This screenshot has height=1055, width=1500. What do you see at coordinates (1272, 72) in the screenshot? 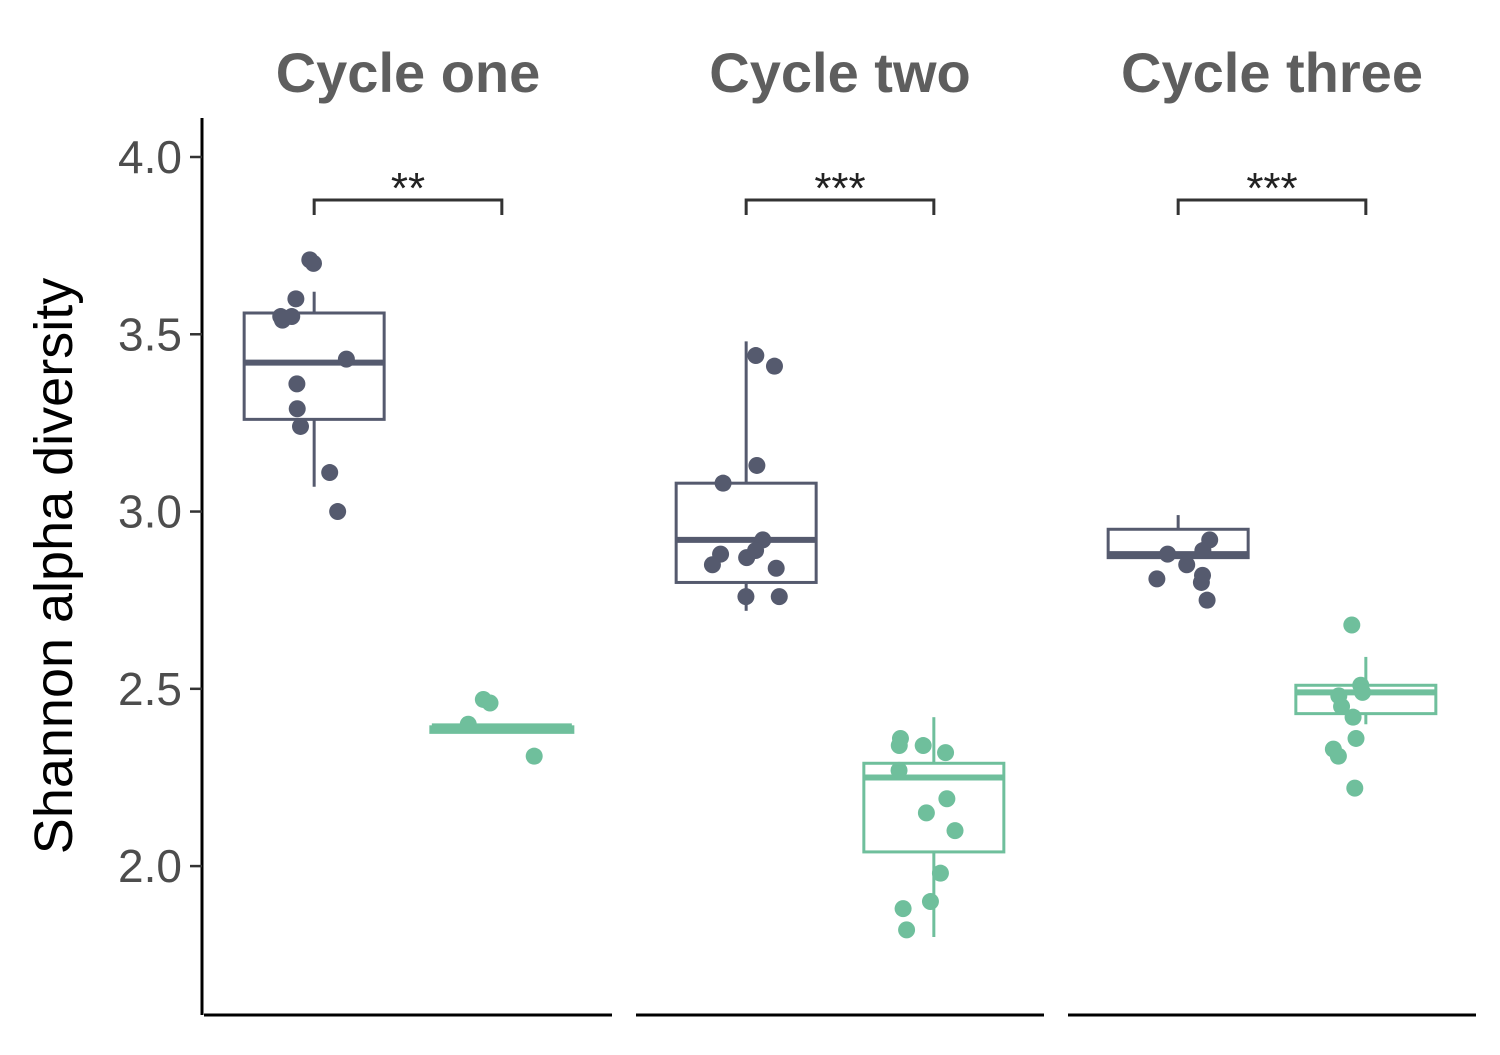
I see `panel-title: Cycle three` at bounding box center [1272, 72].